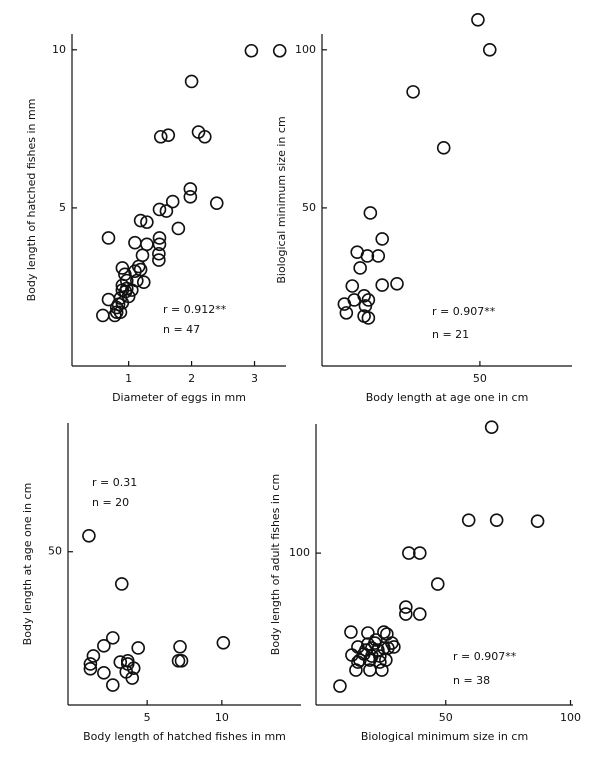 This screenshot has height=767, width=600. I want to click on x-axis-label: Body length at age one in cm, so click(447, 397).